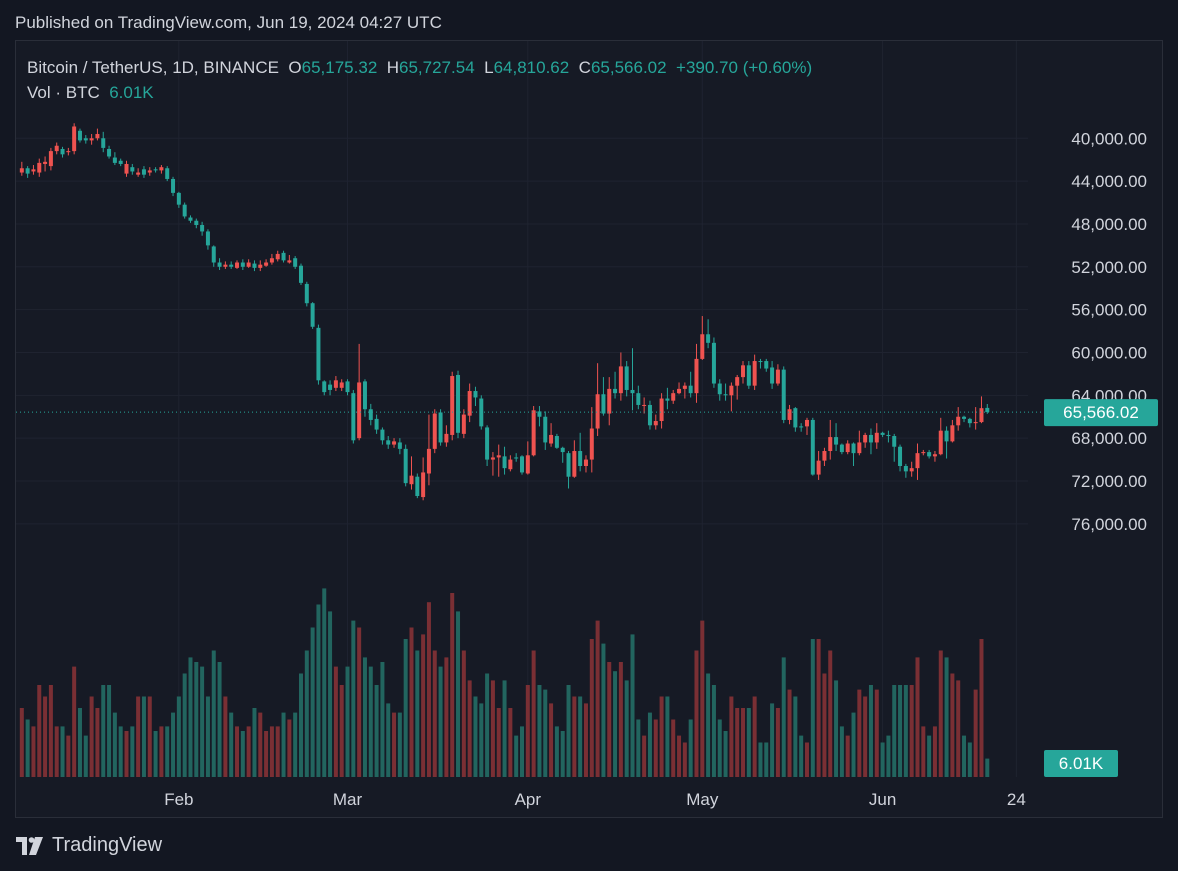 This screenshot has height=871, width=1178. What do you see at coordinates (393, 67) in the screenshot?
I see `legend-high-key: H` at bounding box center [393, 67].